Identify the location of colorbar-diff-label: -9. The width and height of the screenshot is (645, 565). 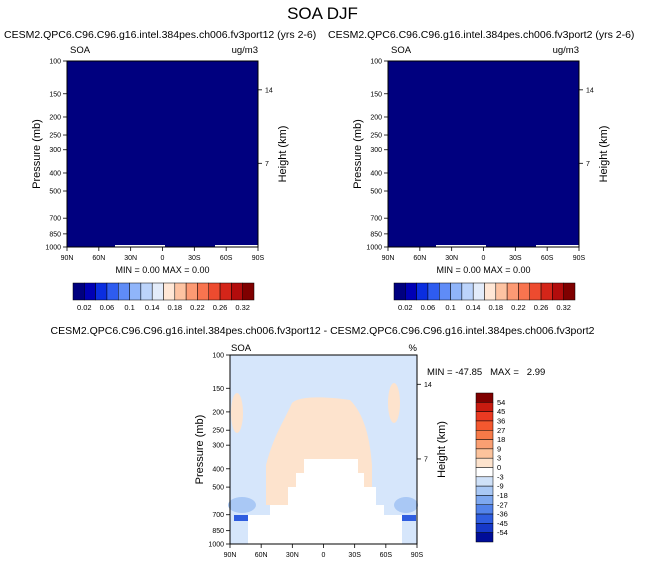
(500, 486).